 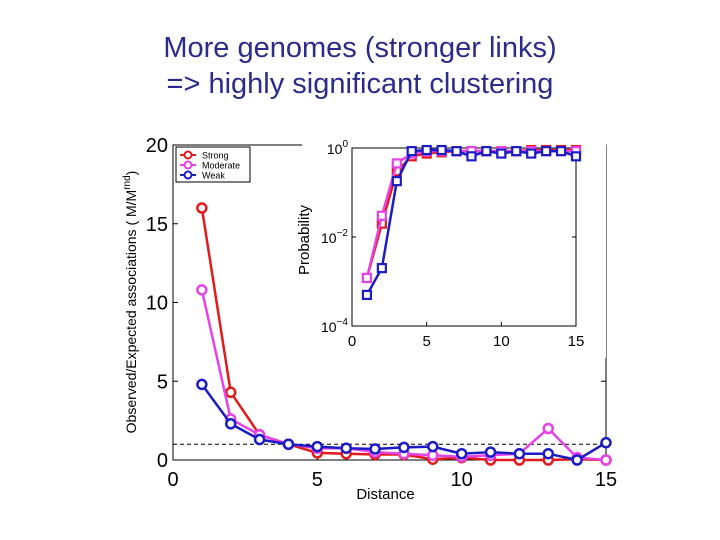 What do you see at coordinates (462, 480) in the screenshot?
I see `x-tick-label: 10` at bounding box center [462, 480].